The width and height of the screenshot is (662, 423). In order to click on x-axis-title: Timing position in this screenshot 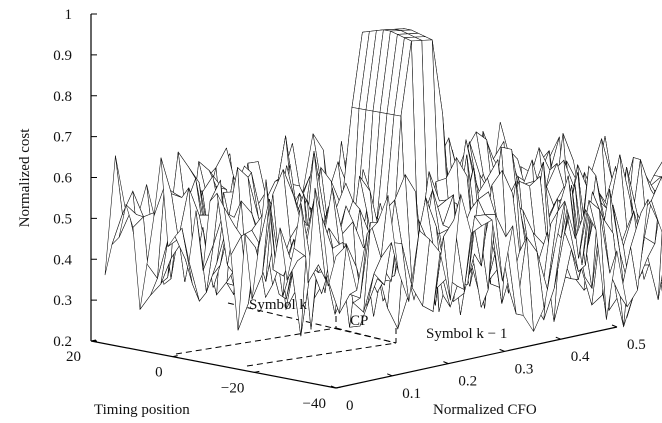, I will do `click(142, 410)`.